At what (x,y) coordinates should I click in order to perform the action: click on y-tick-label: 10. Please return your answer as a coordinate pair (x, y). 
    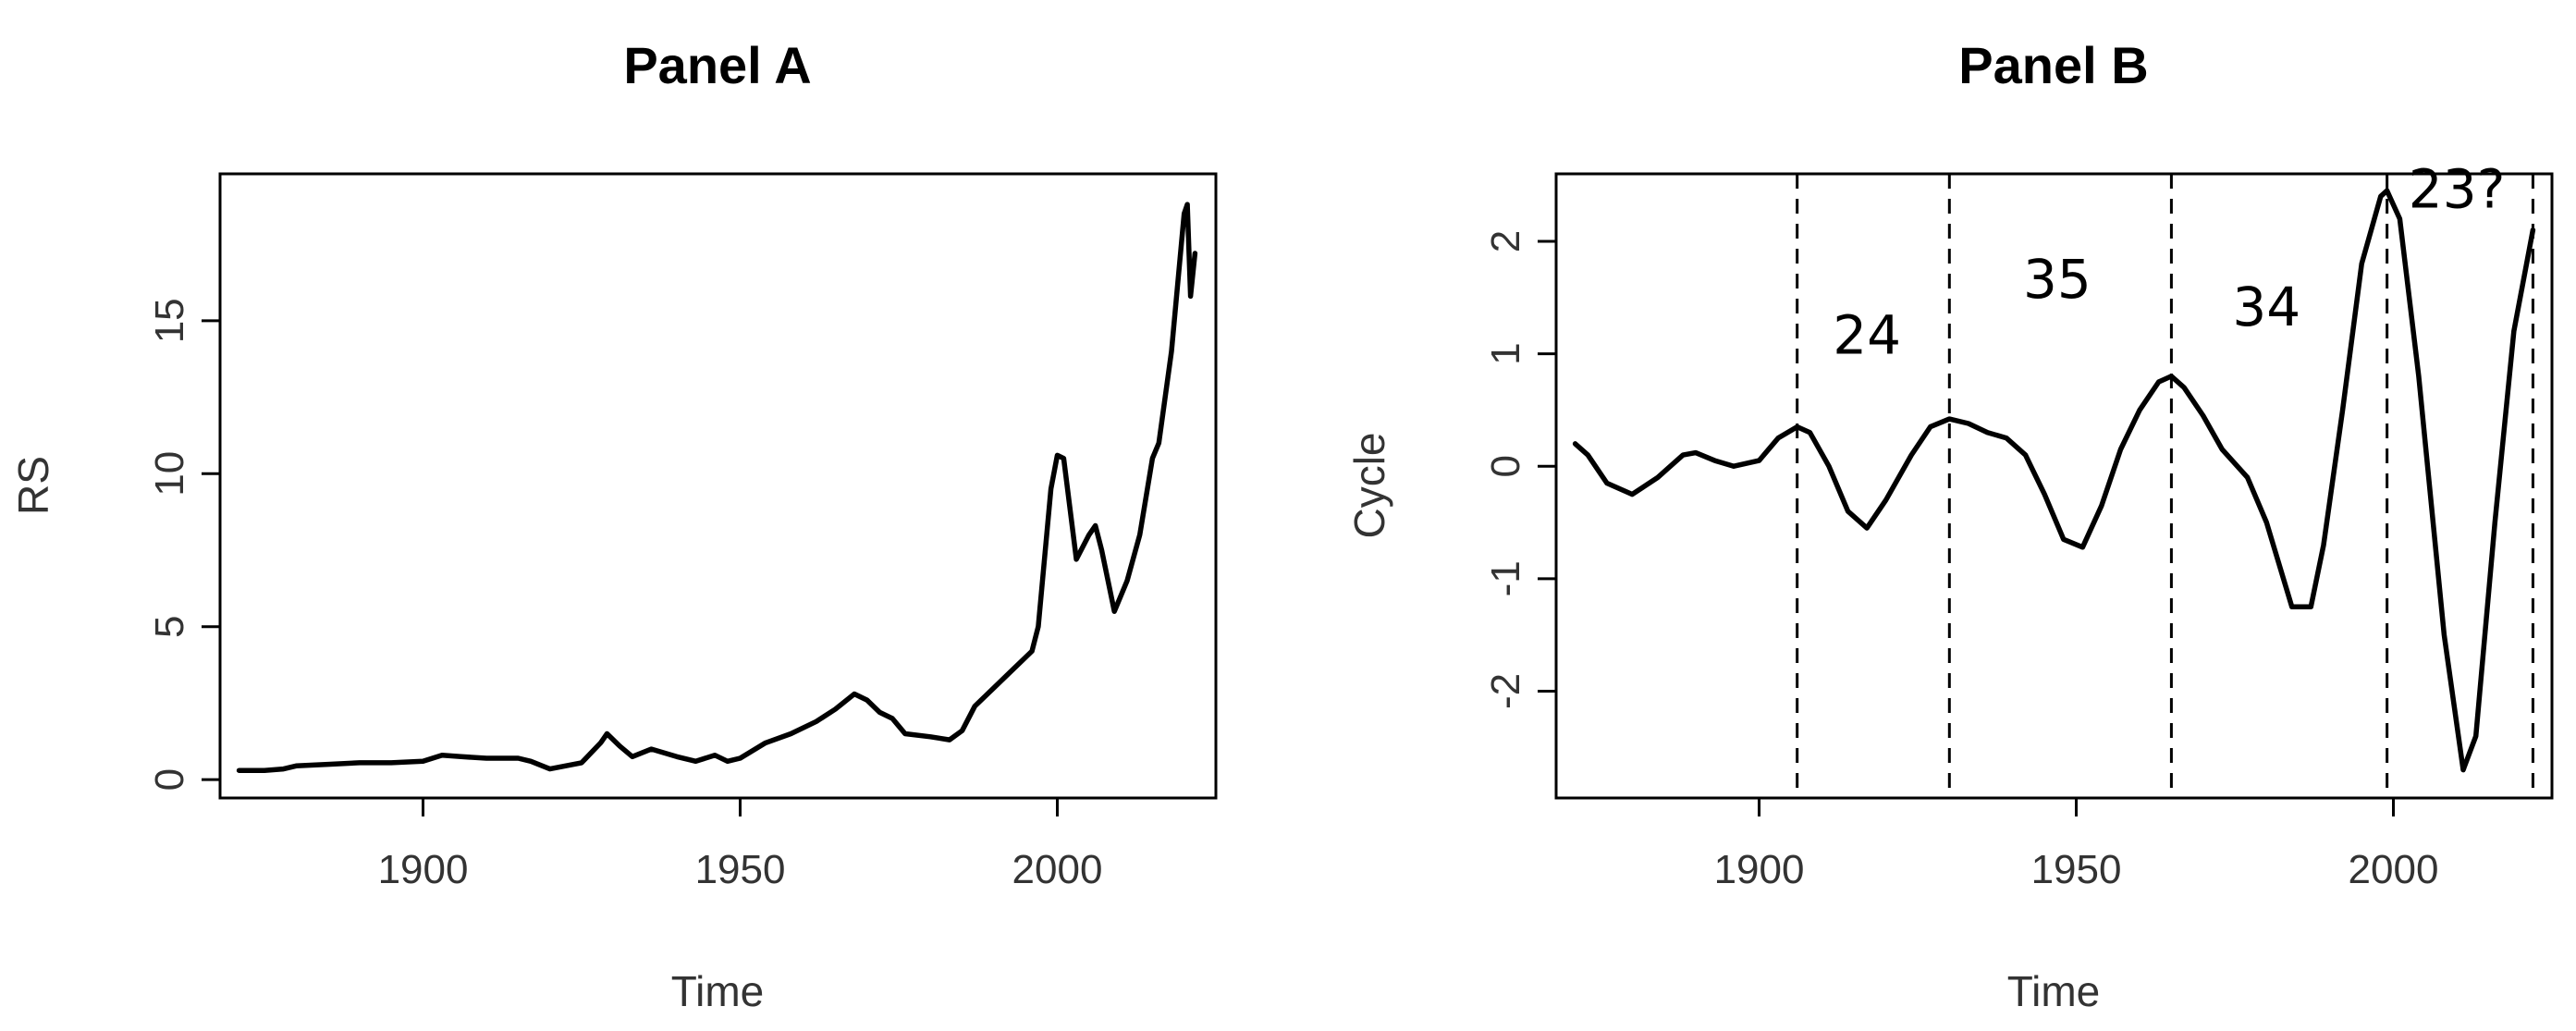
    Looking at the image, I should click on (169, 474).